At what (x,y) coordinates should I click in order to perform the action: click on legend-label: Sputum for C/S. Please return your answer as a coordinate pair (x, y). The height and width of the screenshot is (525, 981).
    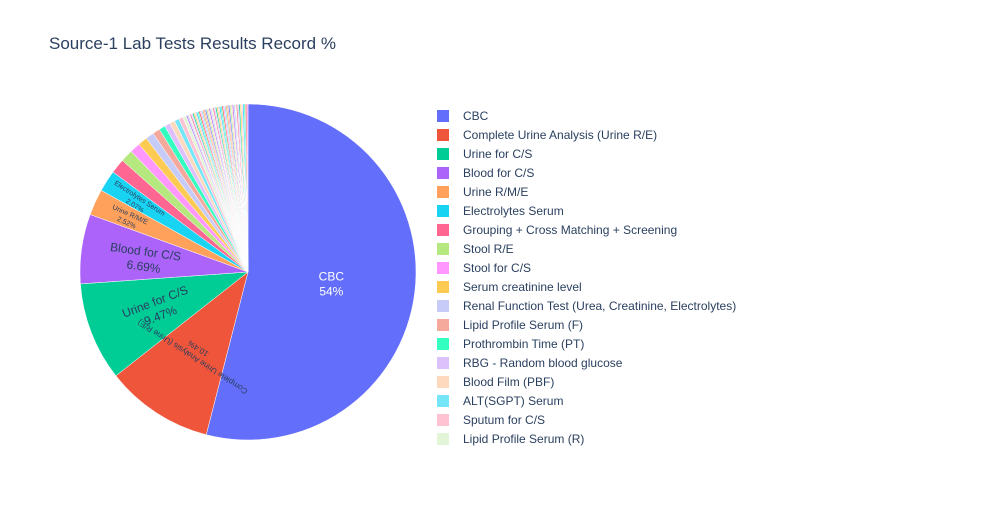
    Looking at the image, I should click on (504, 419).